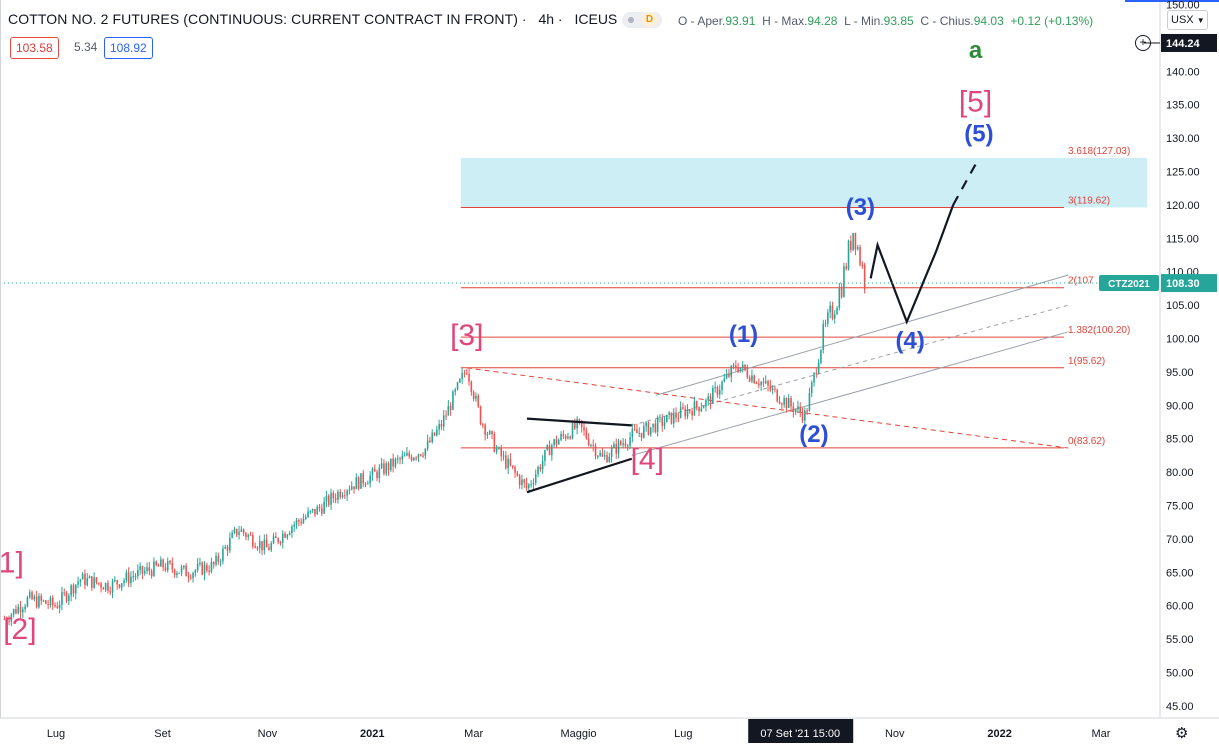 Image resolution: width=1219 pixels, height=755 pixels. I want to click on delayed-data-badge: D, so click(649, 19).